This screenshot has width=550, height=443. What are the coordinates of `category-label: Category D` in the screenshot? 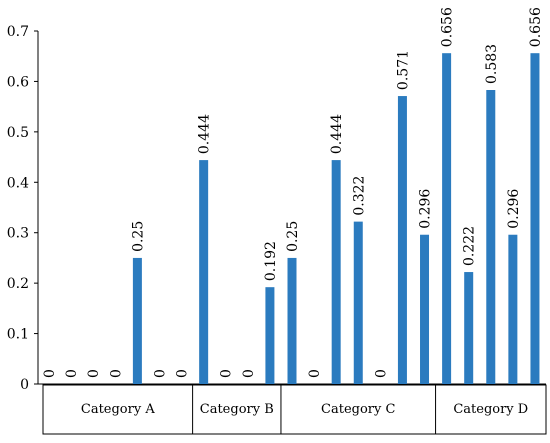 It's located at (490, 409).